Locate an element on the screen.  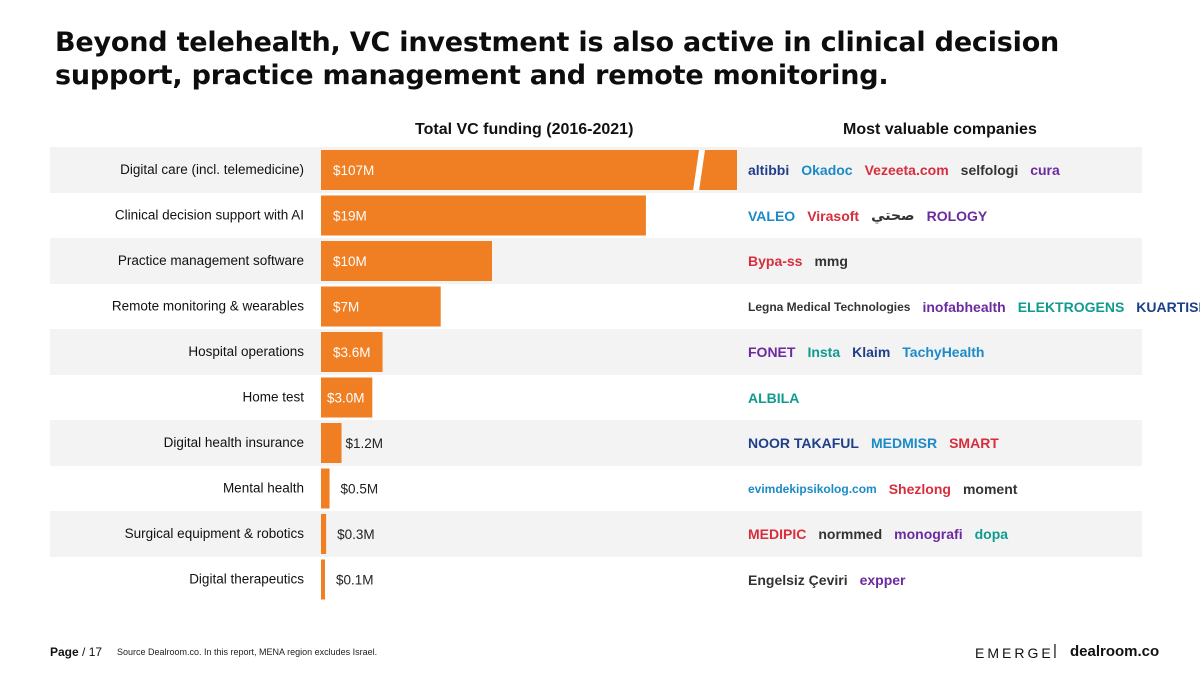
company-logo: Bypa-ss is located at coordinates (775, 261).